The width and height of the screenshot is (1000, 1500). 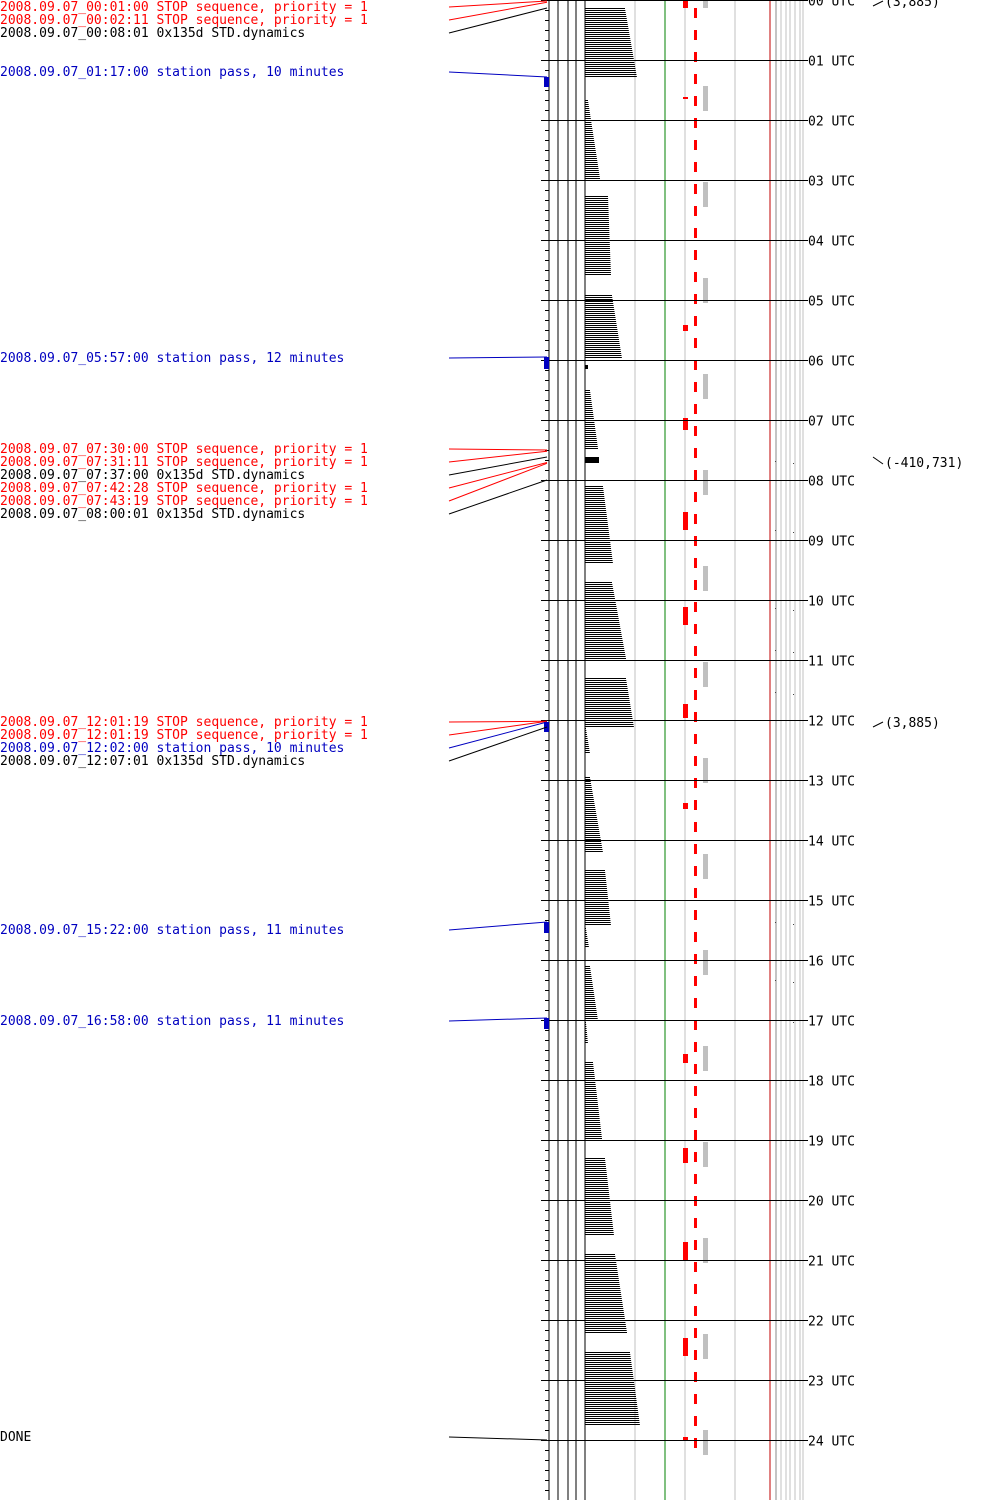 I want to click on hour-label: 10 UTC, so click(x=831, y=602).